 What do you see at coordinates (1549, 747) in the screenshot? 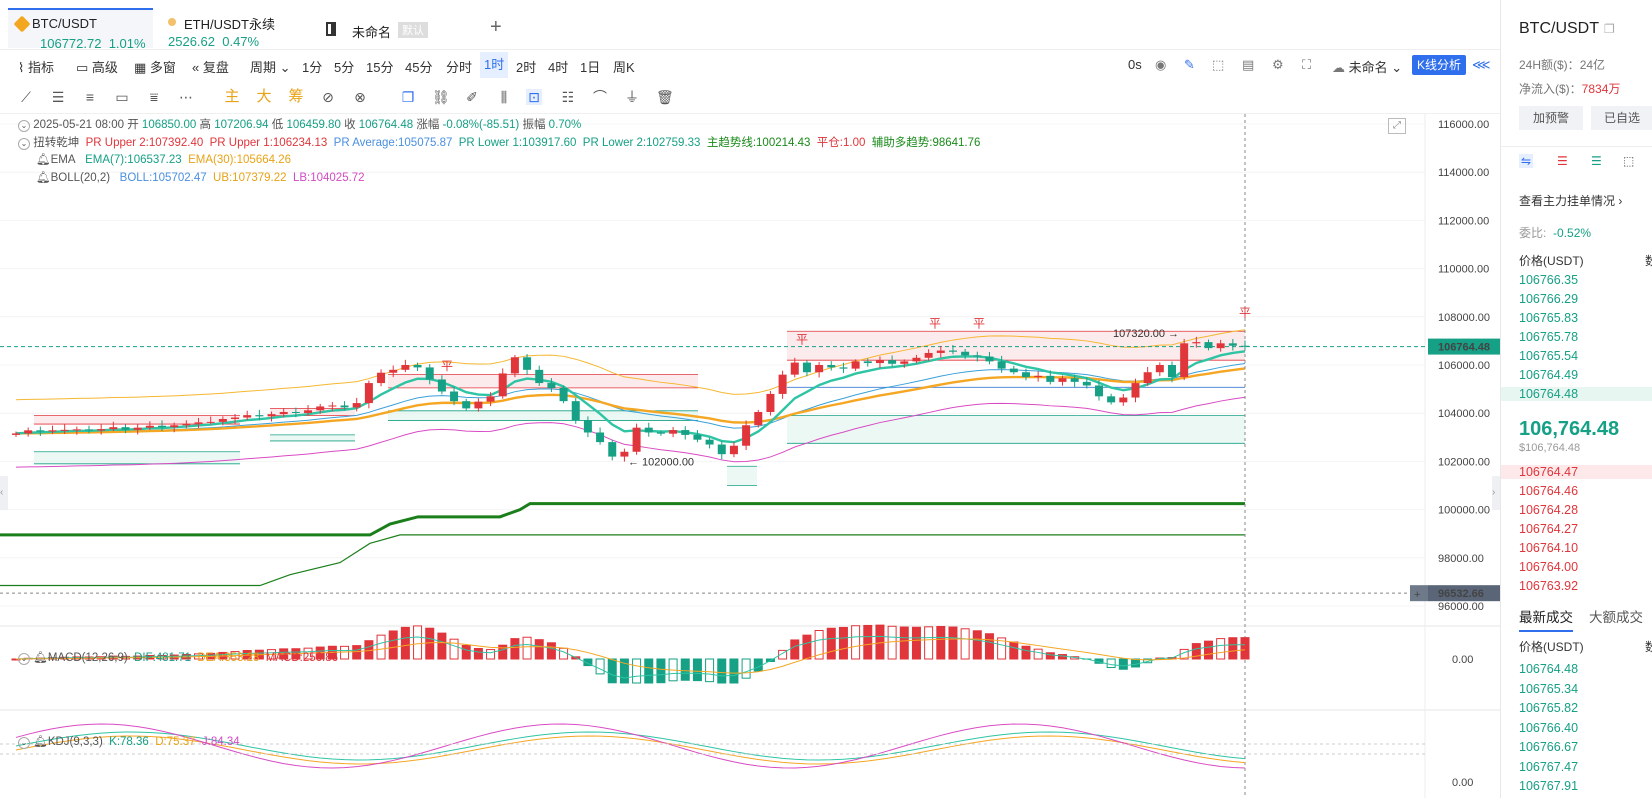
I see `trade-row: 106766.67` at bounding box center [1549, 747].